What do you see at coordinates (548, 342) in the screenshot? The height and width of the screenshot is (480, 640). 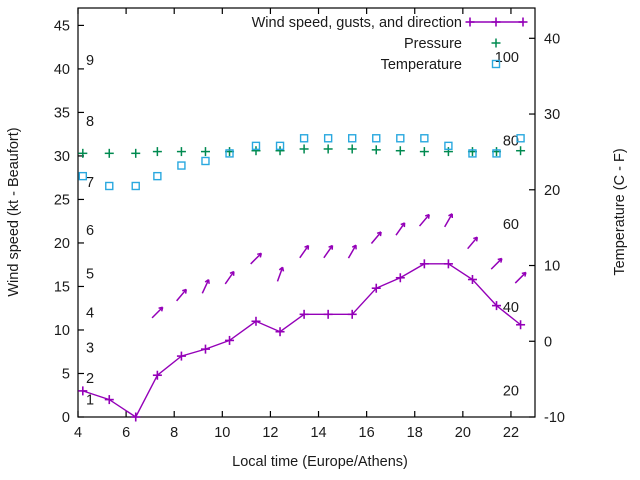 I see `y2-tick-label: 0` at bounding box center [548, 342].